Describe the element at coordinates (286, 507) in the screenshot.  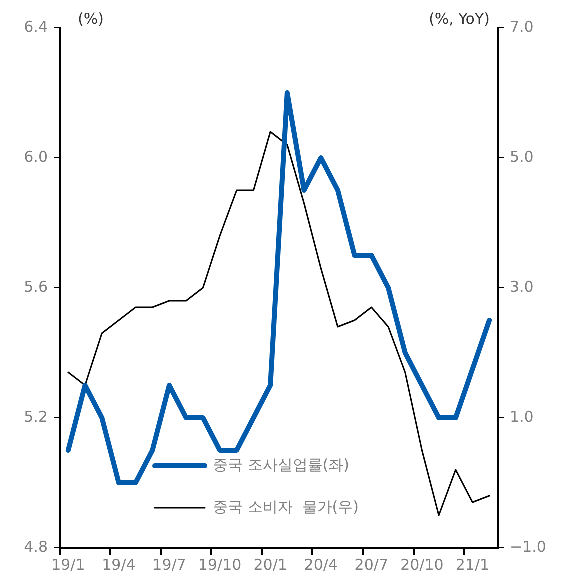
I see `legend-label: 중국 소비자 물가(우)` at that location.